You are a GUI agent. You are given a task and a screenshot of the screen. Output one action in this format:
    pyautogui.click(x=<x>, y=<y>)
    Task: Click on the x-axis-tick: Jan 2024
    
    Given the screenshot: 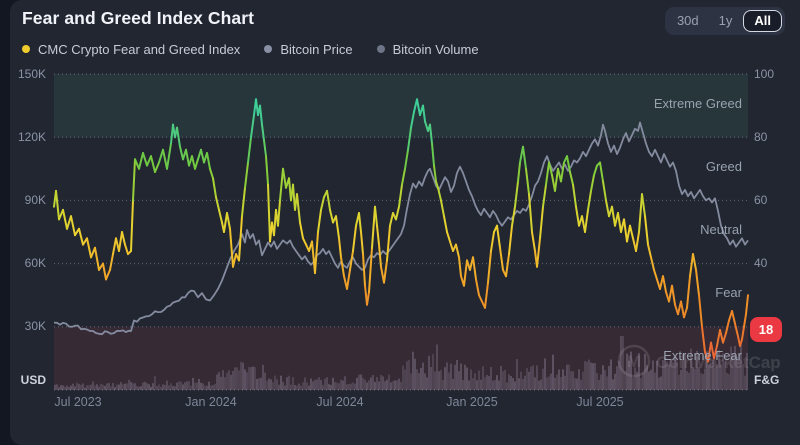 What is the action you would take?
    pyautogui.click(x=211, y=402)
    